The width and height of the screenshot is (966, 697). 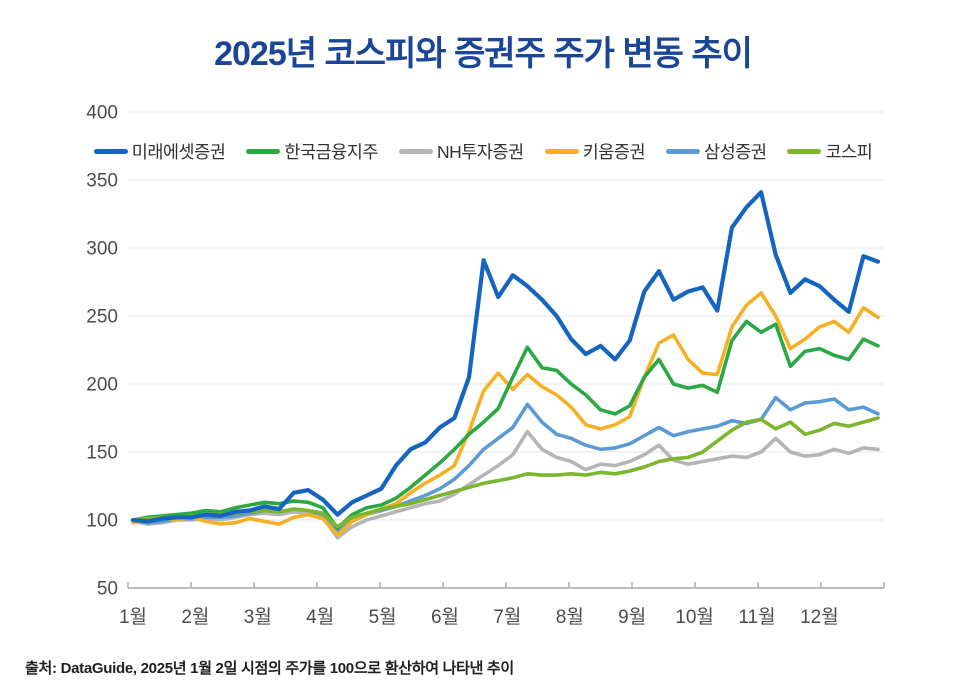 What do you see at coordinates (102, 317) in the screenshot?
I see `y-axis-tick-label: 250` at bounding box center [102, 317].